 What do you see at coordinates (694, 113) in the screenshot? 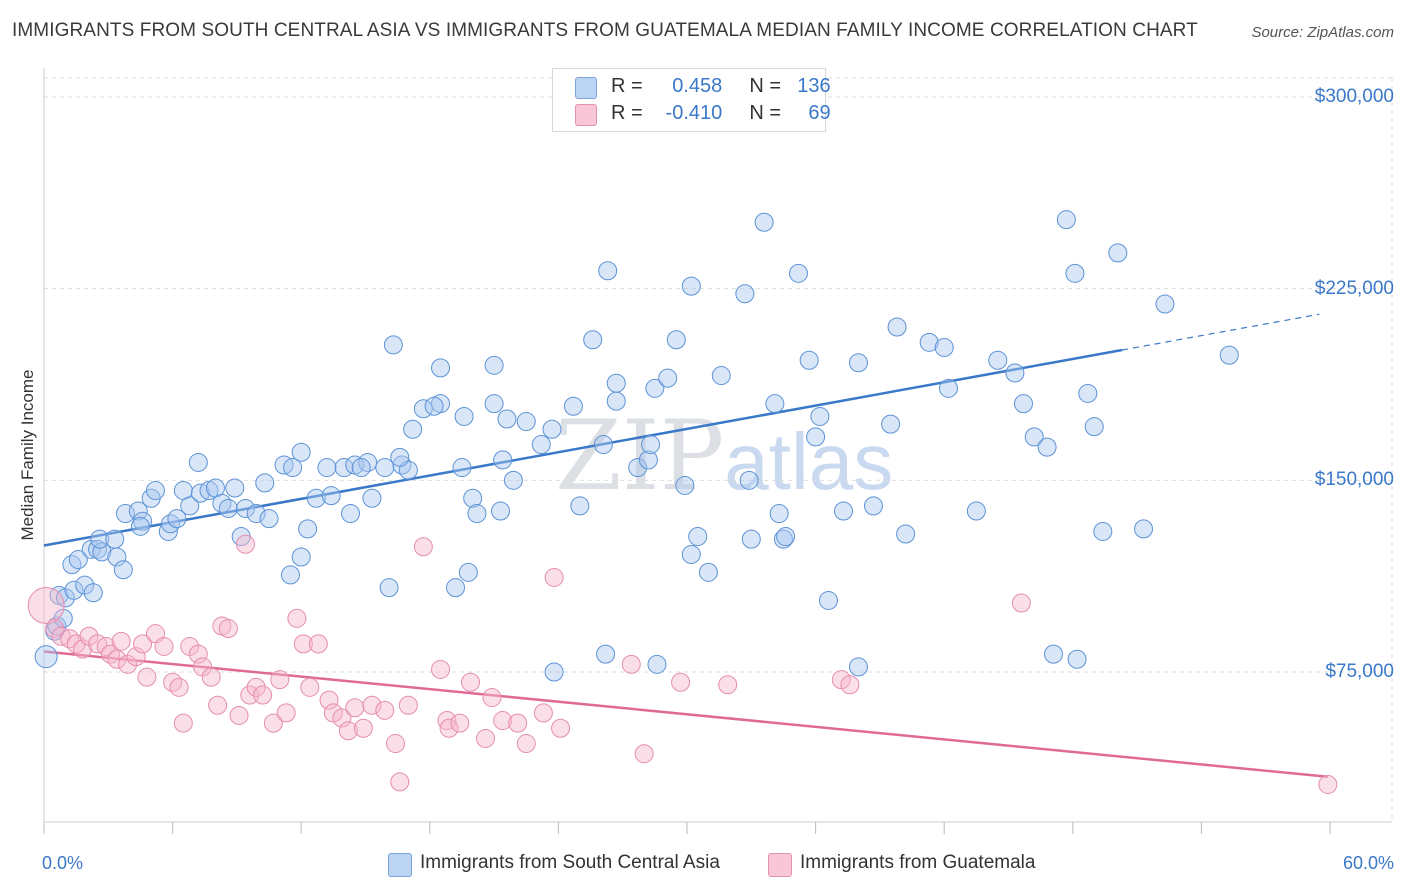
I see `legend-r-value: -0.410` at bounding box center [694, 113].